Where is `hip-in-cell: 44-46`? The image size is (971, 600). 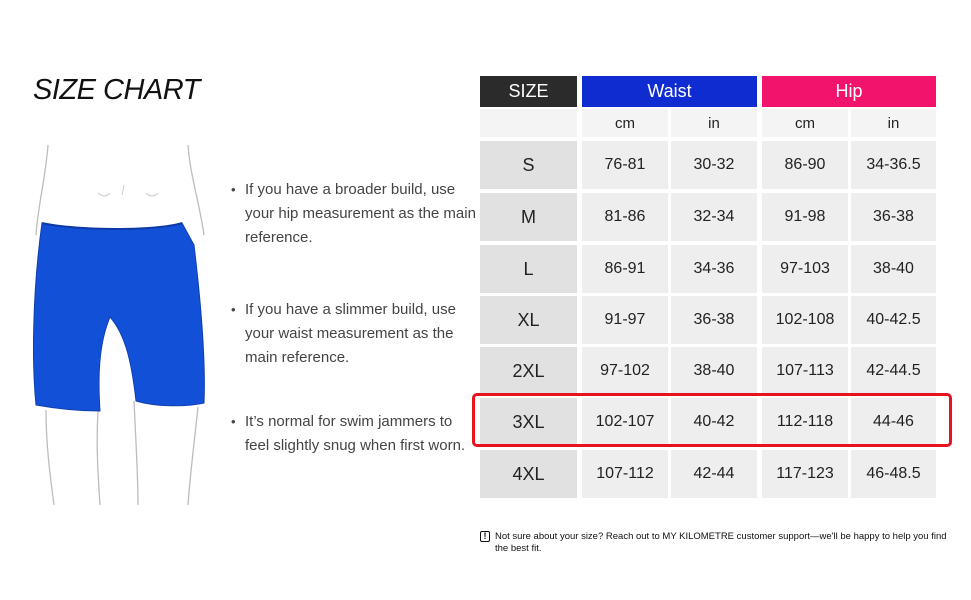
hip-in-cell: 44-46 is located at coordinates (893, 422).